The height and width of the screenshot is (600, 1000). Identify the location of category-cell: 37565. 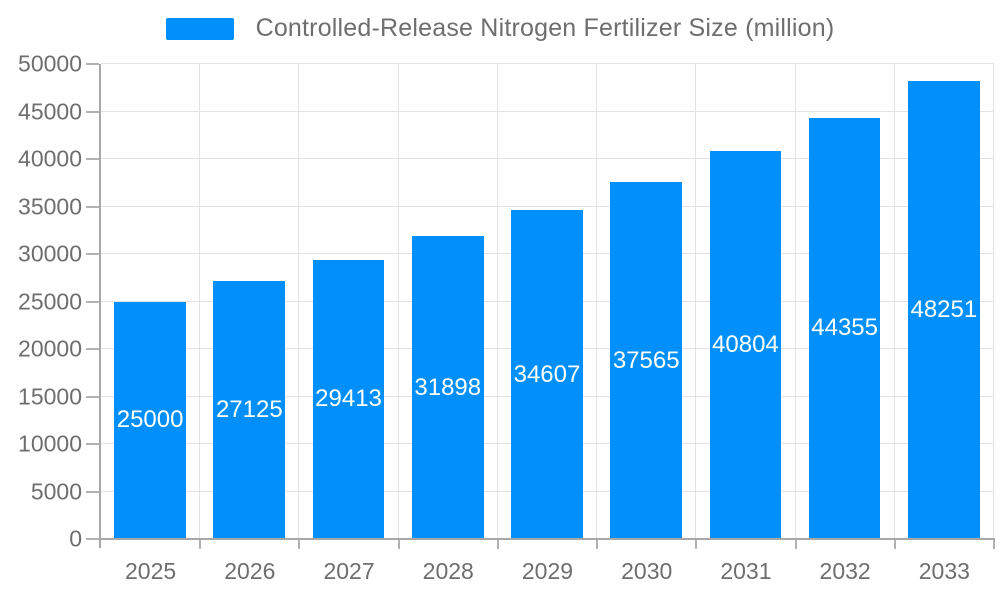
(647, 301).